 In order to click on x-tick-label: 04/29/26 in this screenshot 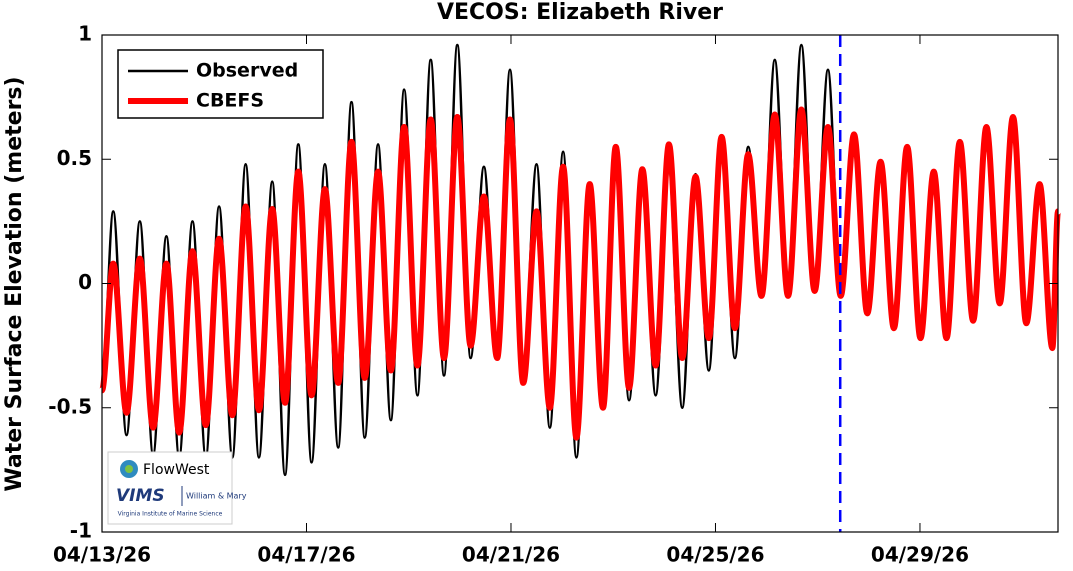, I will do `click(920, 555)`.